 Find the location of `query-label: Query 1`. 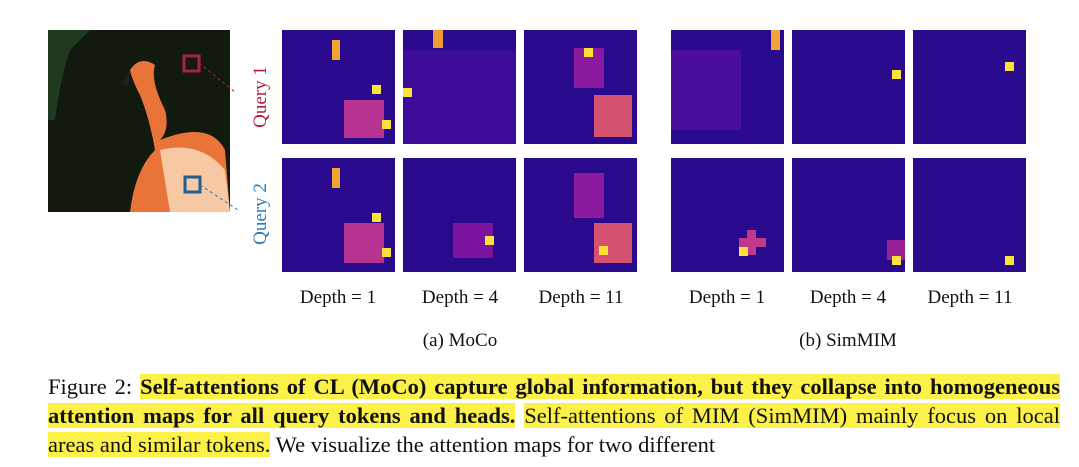

query-label: Query 1 is located at coordinates (260, 97).